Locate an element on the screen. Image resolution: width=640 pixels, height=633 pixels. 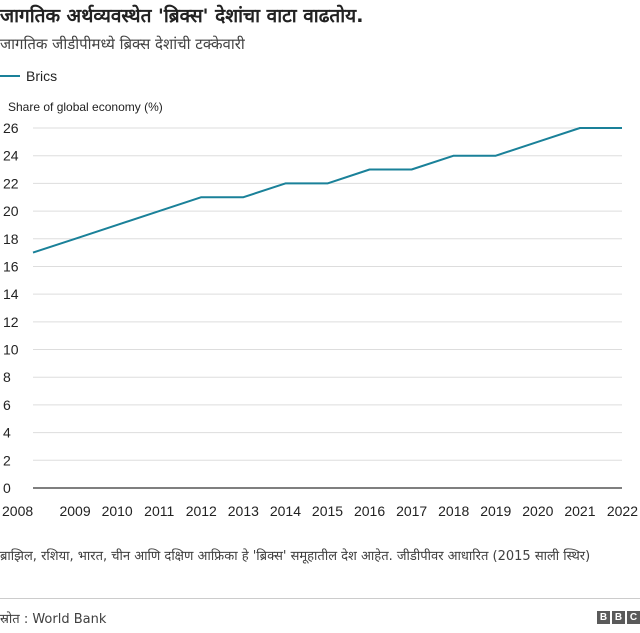
y-tick-label: 18 is located at coordinates (11, 239).